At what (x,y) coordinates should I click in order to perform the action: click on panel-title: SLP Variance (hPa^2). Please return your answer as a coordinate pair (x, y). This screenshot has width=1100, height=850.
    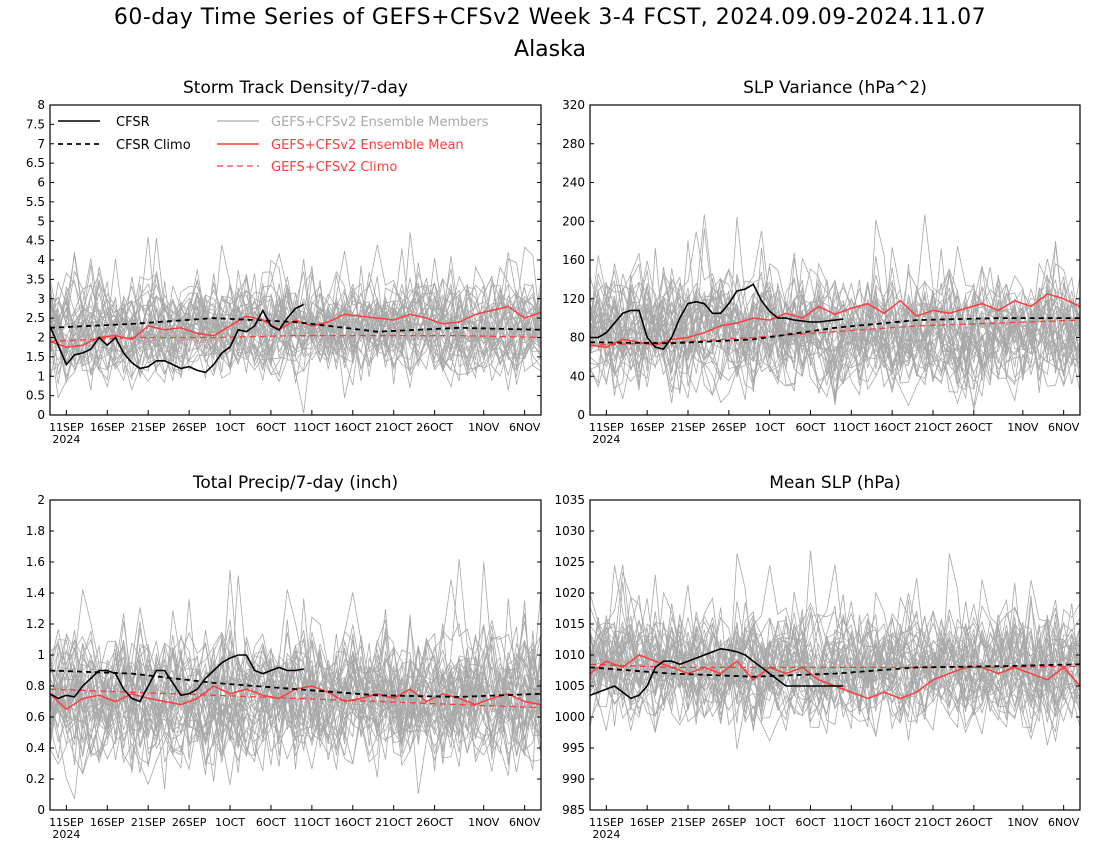
    Looking at the image, I should click on (835, 88).